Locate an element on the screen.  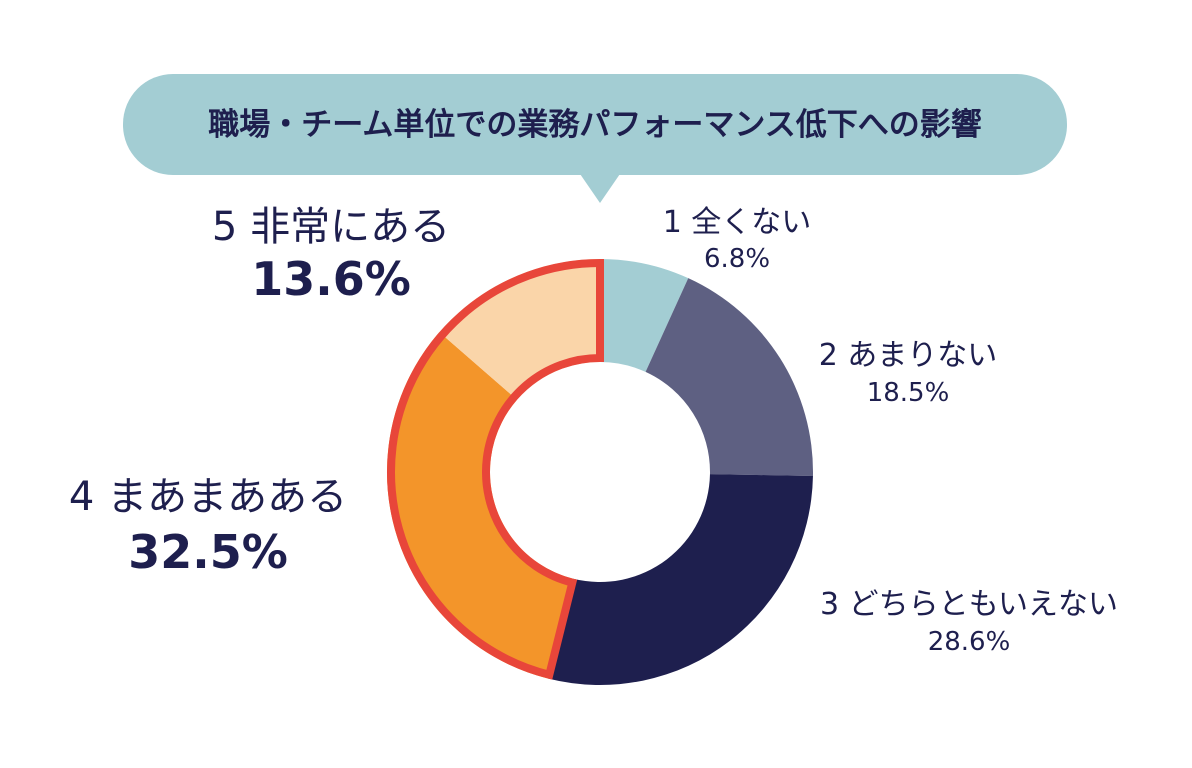
slice-label-5: 5 非常にある is located at coordinates (331, 227).